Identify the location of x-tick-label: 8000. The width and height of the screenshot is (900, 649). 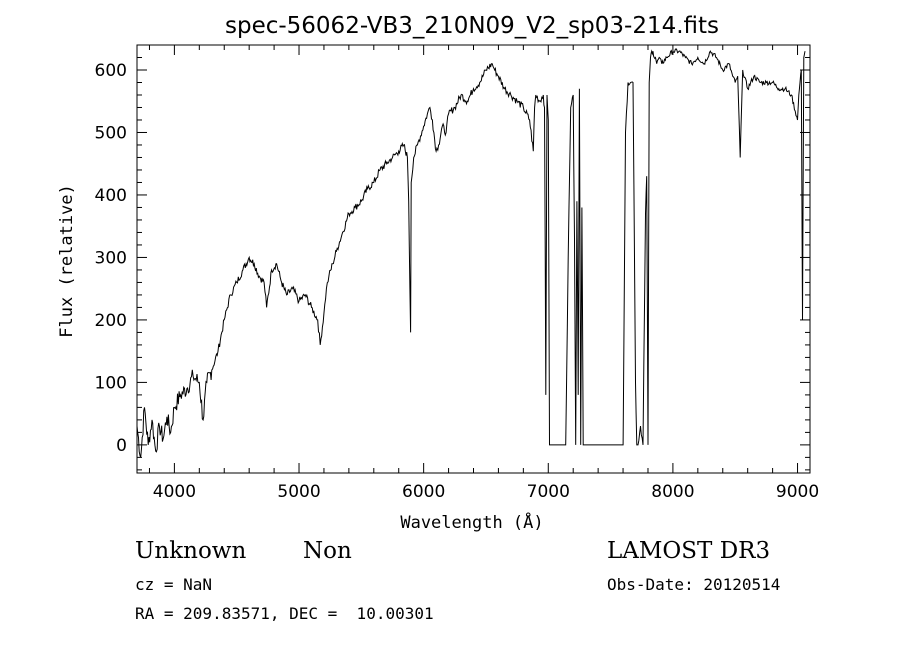
(672, 492).